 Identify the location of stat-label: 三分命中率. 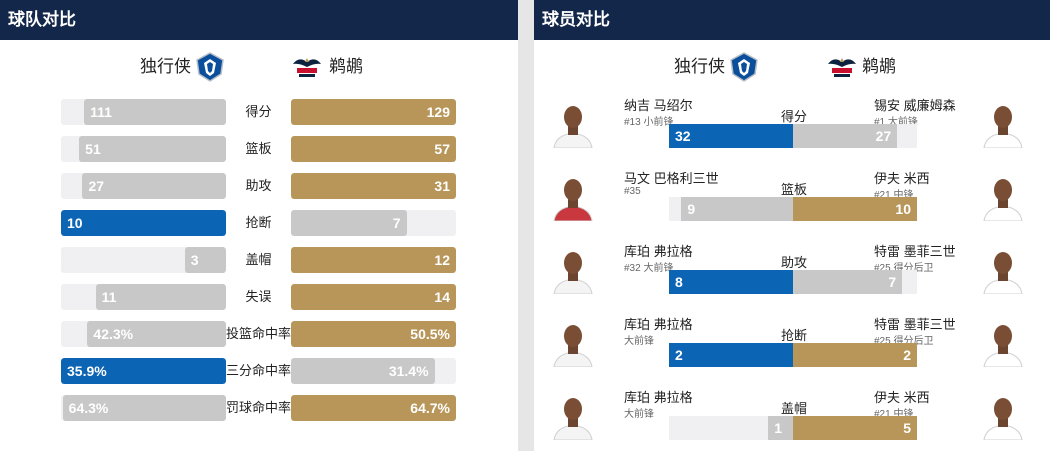
(259, 370).